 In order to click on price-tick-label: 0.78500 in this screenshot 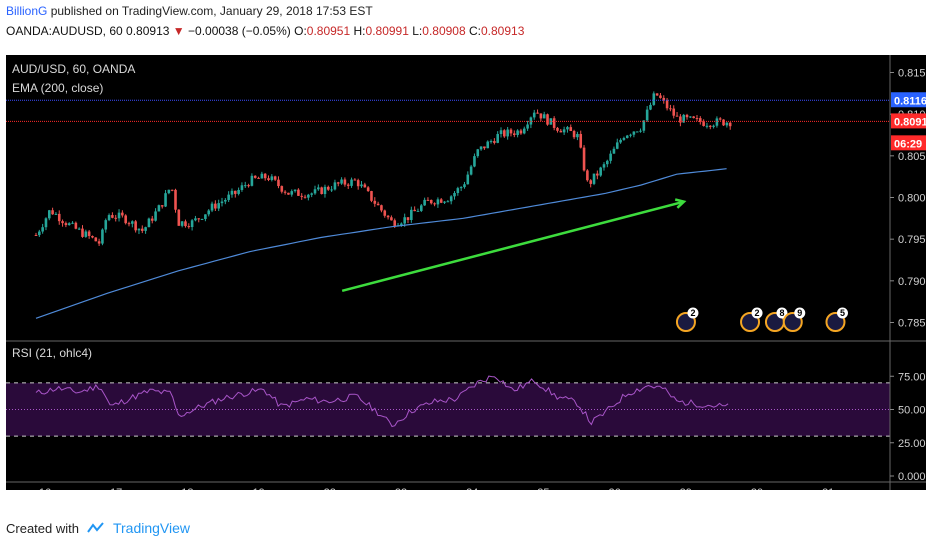, I will do `click(912, 324)`.